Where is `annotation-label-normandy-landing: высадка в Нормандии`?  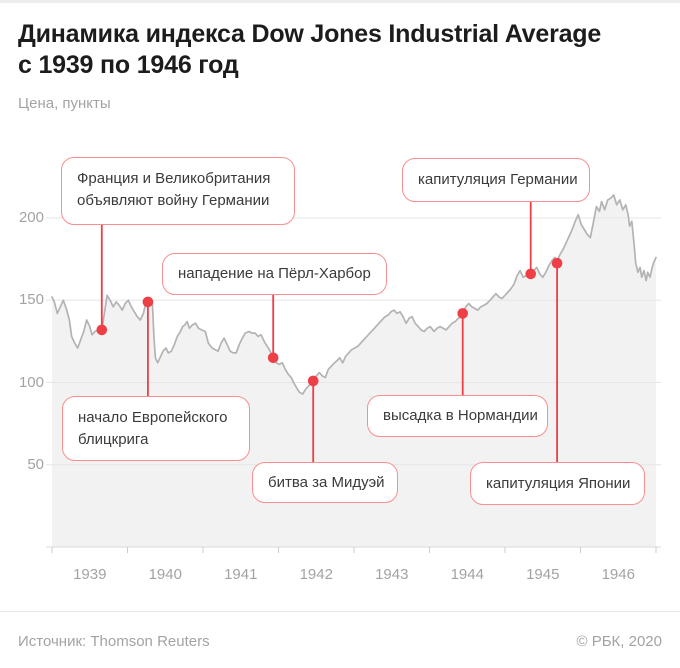 annotation-label-normandy-landing: высадка в Нормандии is located at coordinates (460, 415).